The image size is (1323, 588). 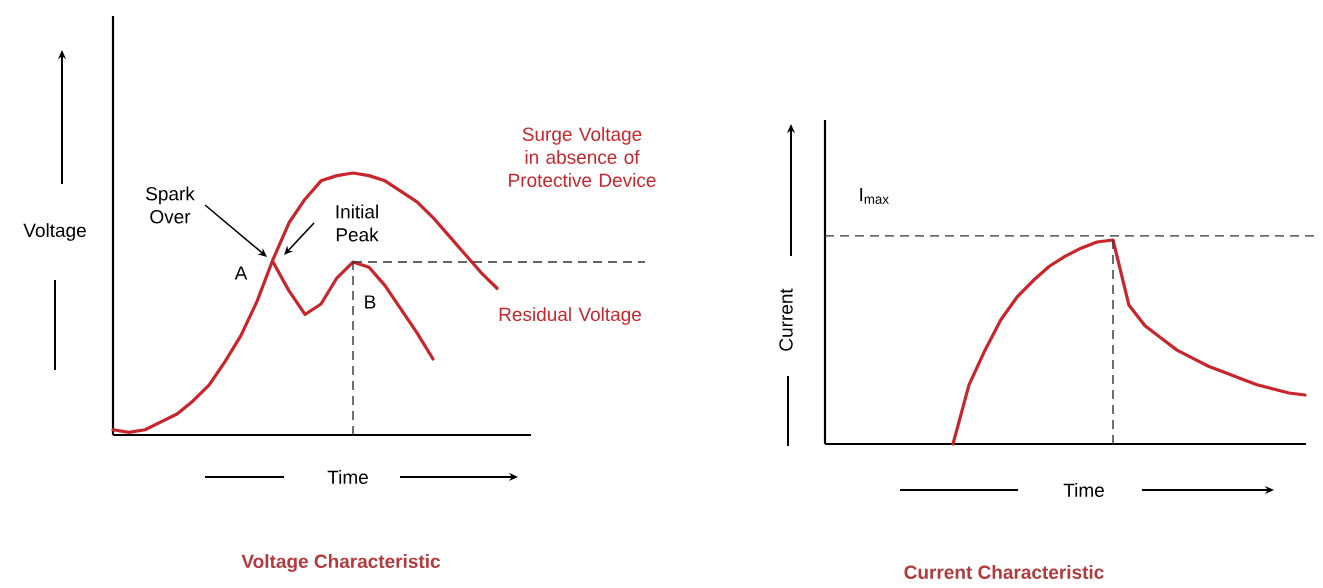 I want to click on y-axis-title: Current, so click(x=786, y=319).